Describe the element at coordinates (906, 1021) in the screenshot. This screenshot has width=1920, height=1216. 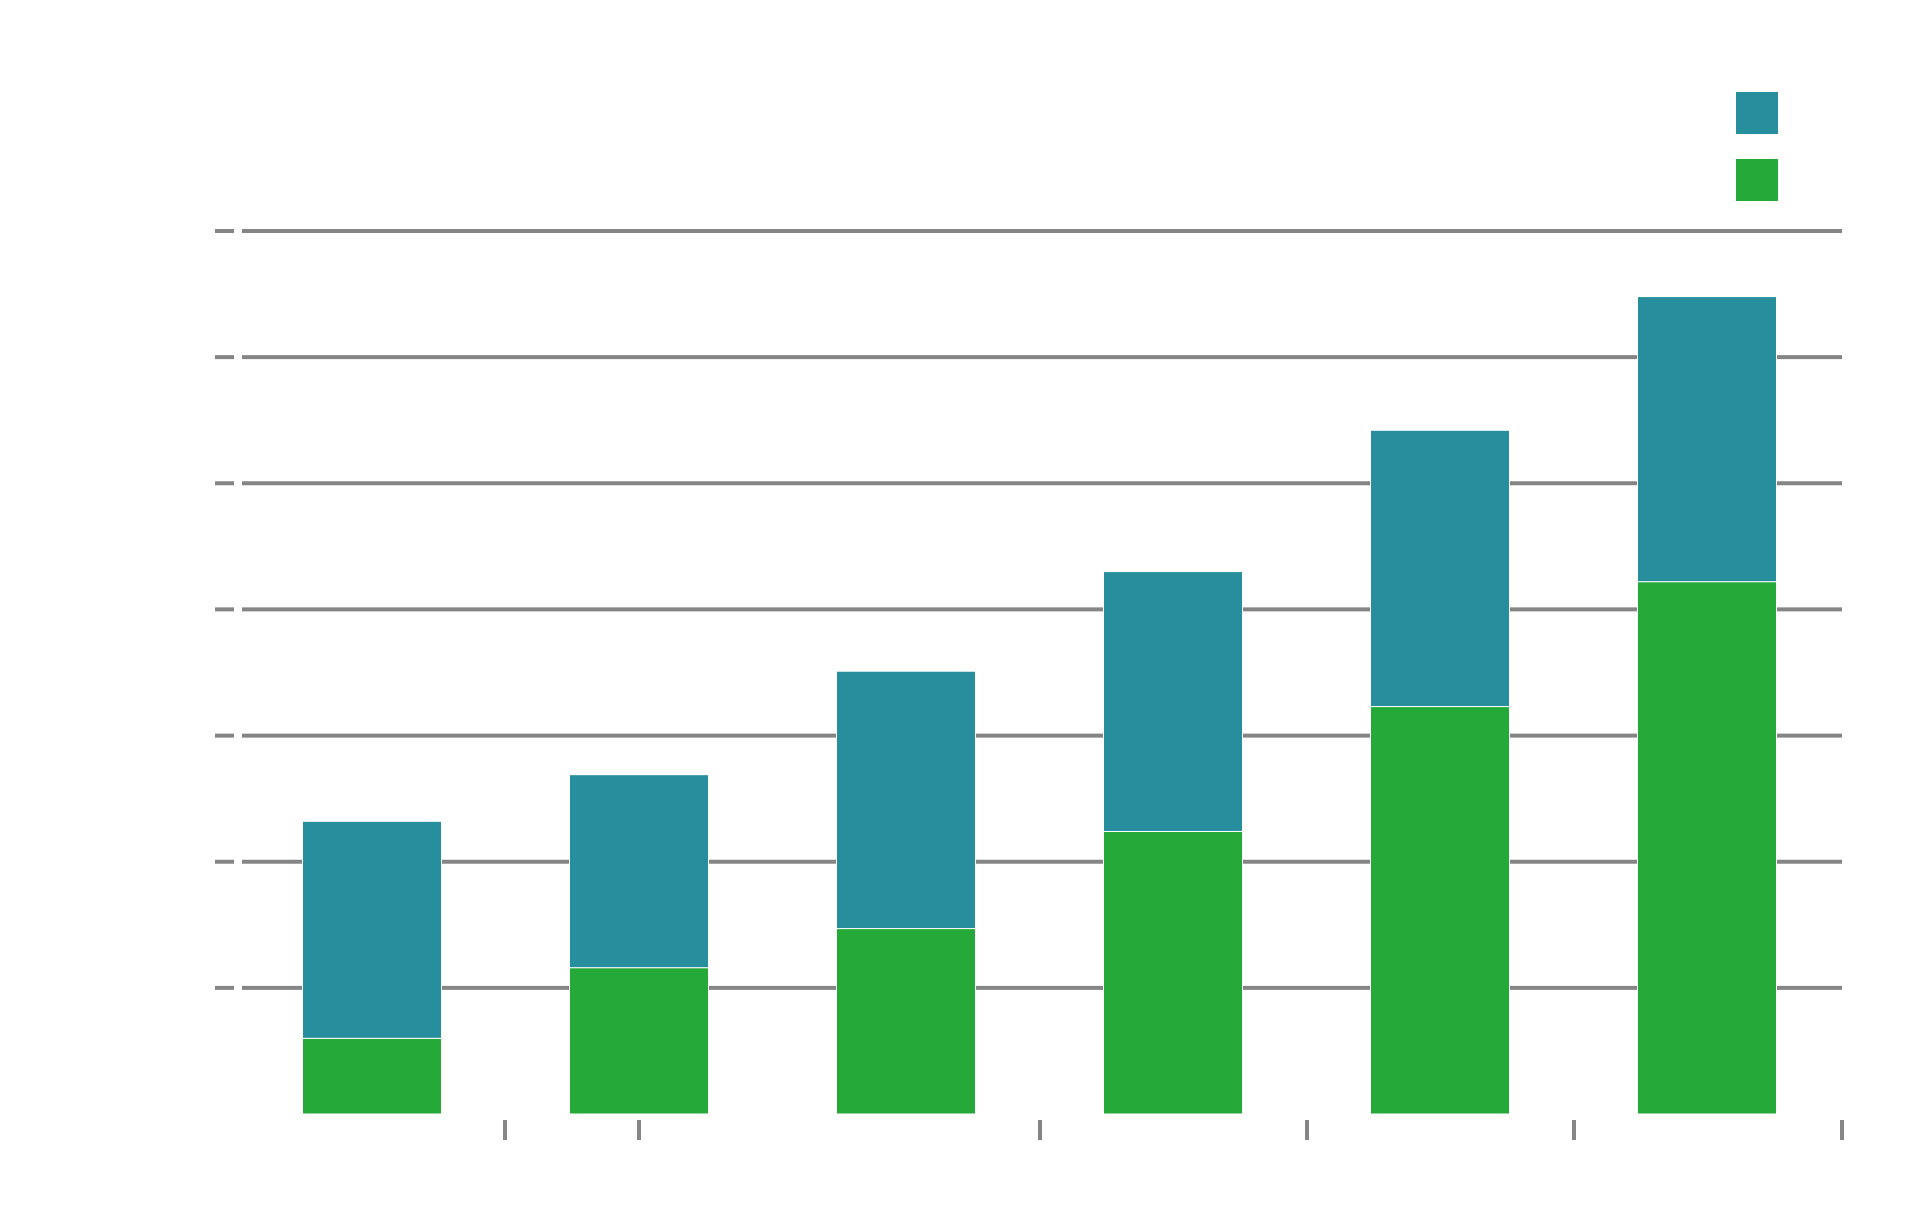
I see `bar-series0-cat2` at that location.